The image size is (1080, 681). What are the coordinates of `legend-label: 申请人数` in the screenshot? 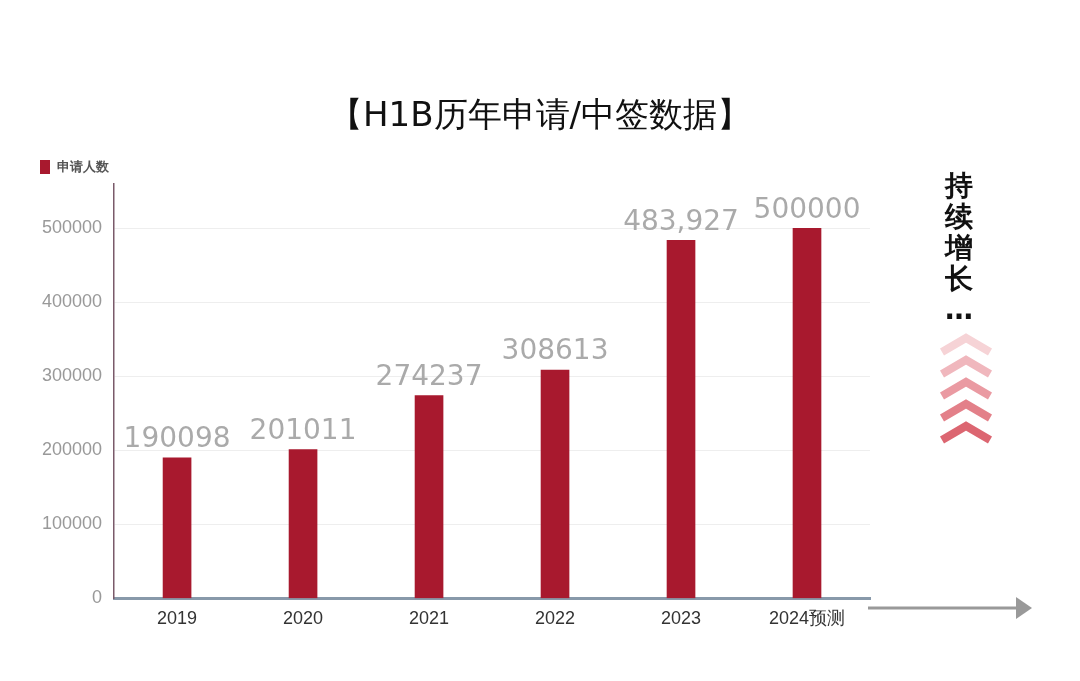 It's located at (83, 166).